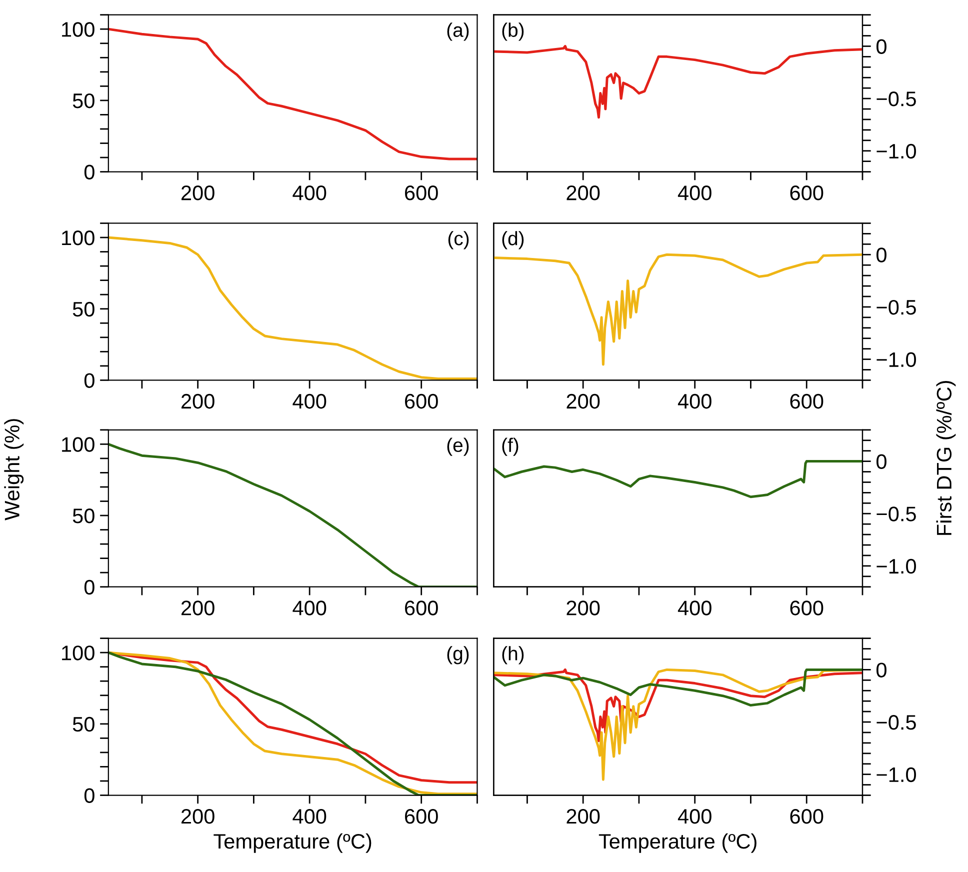  I want to click on annotation: (b), so click(513, 31).